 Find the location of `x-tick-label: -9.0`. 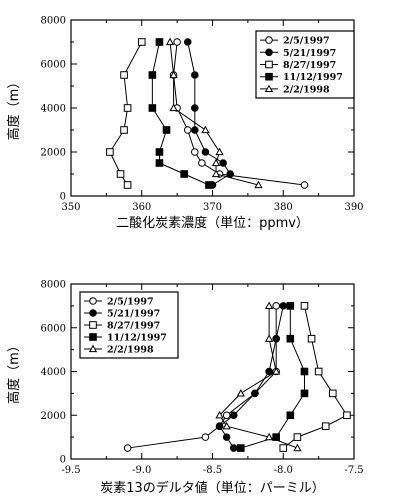

x-tick-label: -9.0 is located at coordinates (141, 470).